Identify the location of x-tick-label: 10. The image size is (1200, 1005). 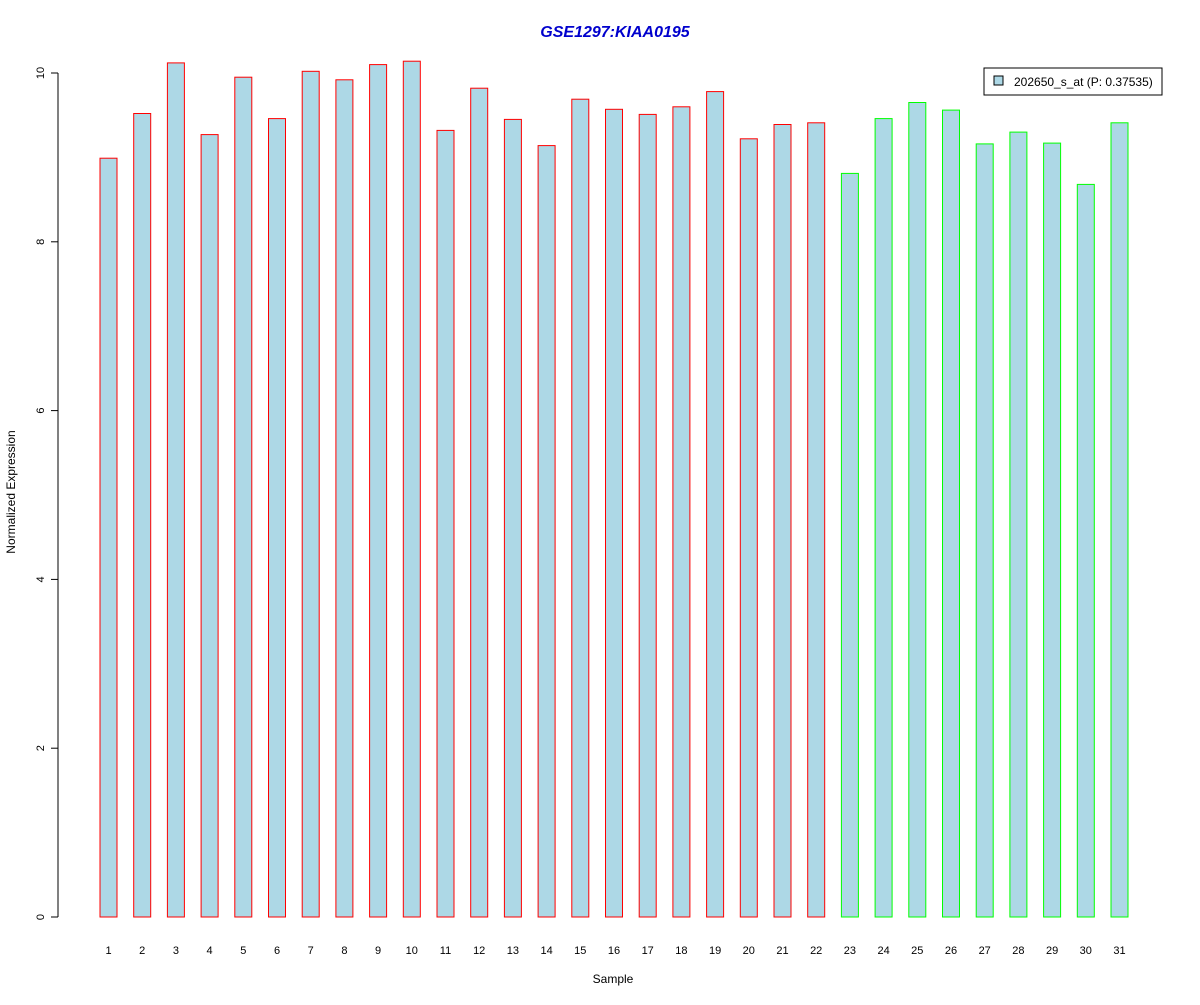
(412, 951).